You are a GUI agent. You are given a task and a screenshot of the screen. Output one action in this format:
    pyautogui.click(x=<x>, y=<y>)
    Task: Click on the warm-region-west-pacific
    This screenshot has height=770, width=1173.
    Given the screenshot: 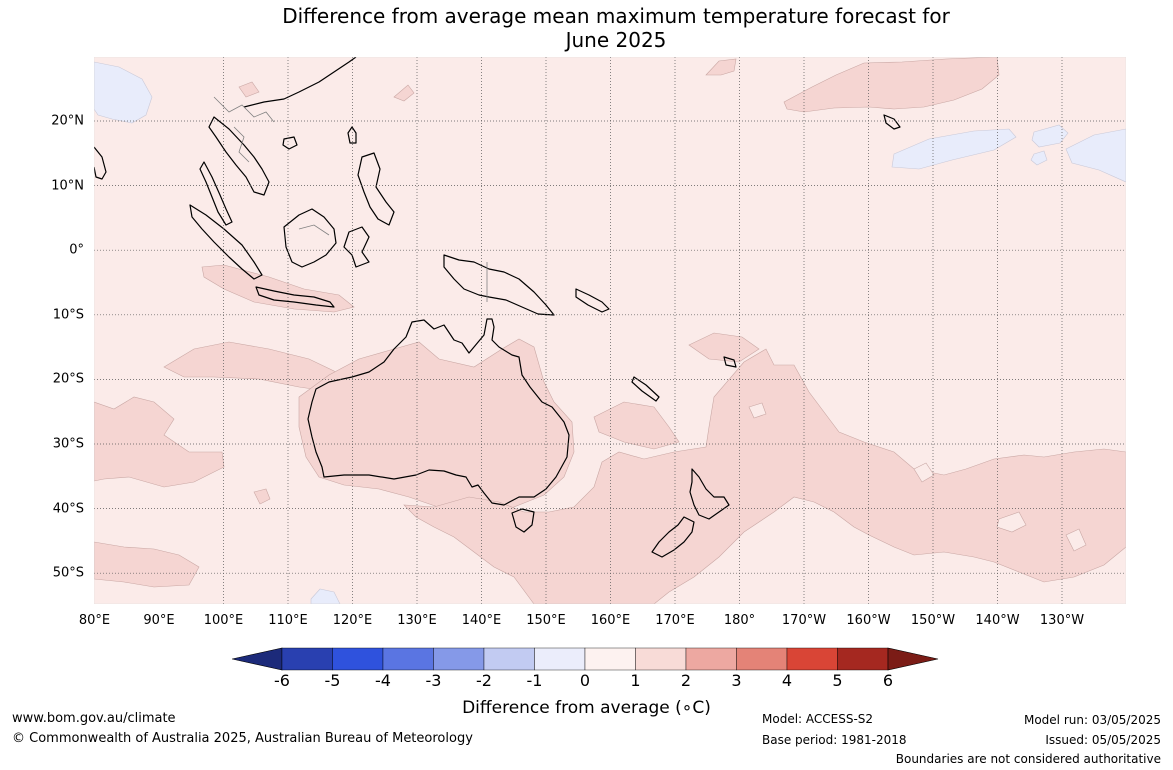 What is the action you would take?
    pyautogui.click(x=721, y=67)
    